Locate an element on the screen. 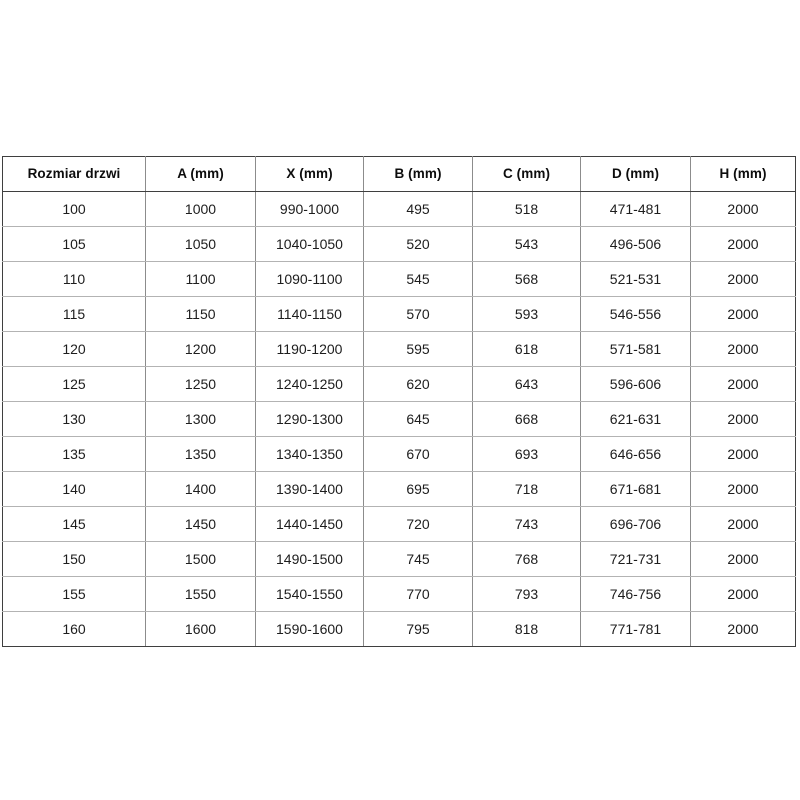 This screenshot has width=800, height=800. table-row: 155 1550 1540-1550 770 793 746-756 2000 is located at coordinates (399, 594).